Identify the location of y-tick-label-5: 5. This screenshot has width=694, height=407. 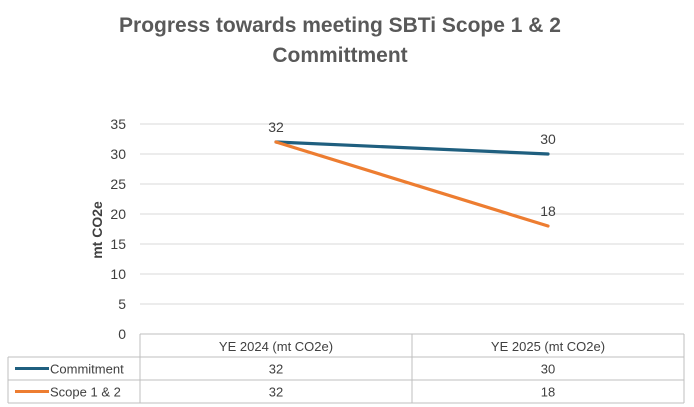
(122, 304).